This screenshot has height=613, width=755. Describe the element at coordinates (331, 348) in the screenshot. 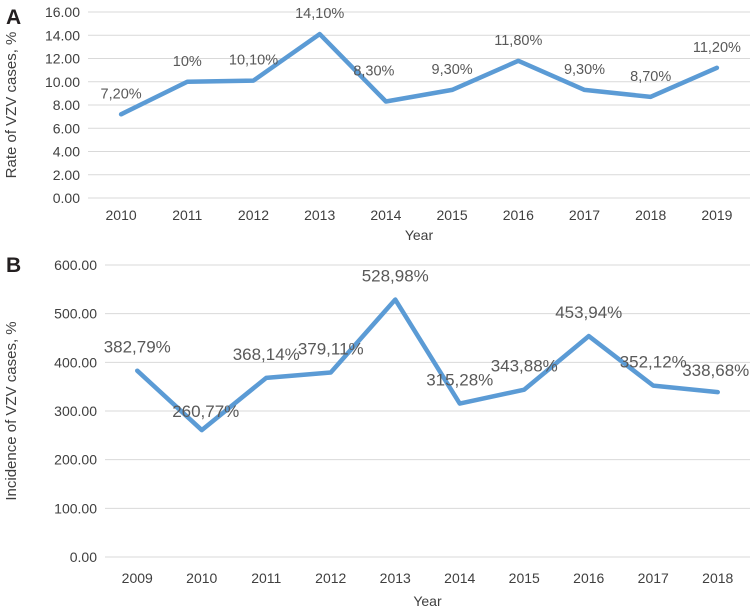

I see `data-point-label: 379,11%` at that location.